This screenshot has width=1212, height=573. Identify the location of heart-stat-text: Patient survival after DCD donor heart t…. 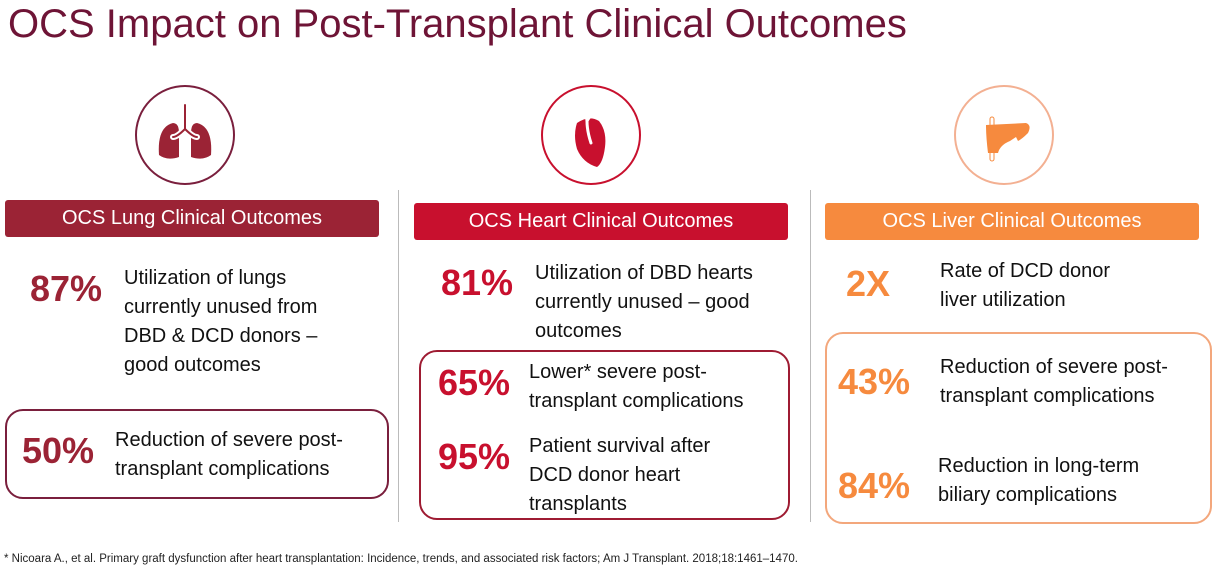
(620, 475).